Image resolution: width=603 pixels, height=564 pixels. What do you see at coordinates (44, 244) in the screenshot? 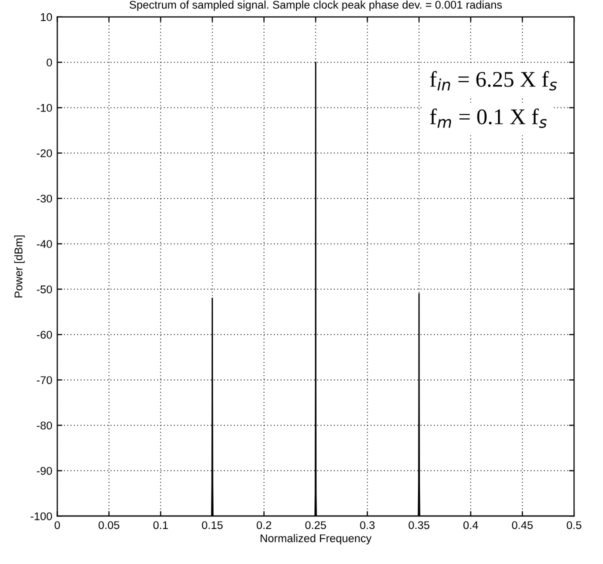
I see `y-tick-label: -40` at bounding box center [44, 244].